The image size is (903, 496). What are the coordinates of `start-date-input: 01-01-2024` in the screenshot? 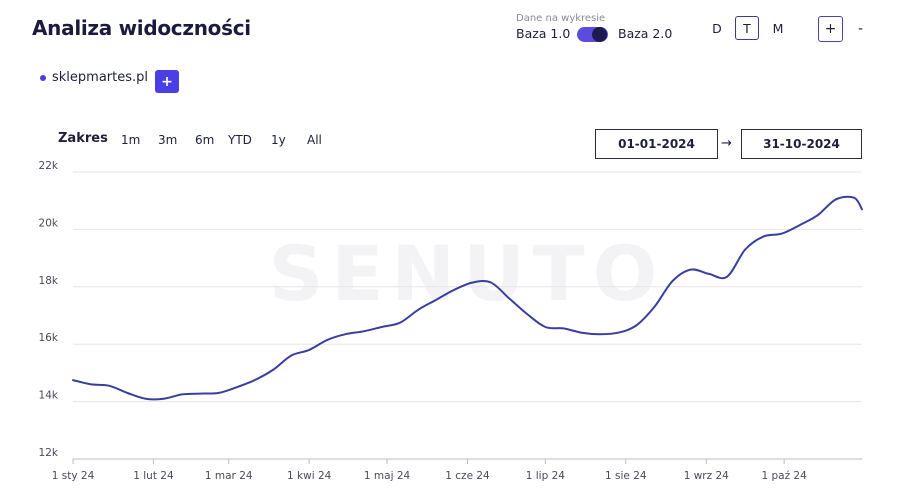 It's located at (656, 144).